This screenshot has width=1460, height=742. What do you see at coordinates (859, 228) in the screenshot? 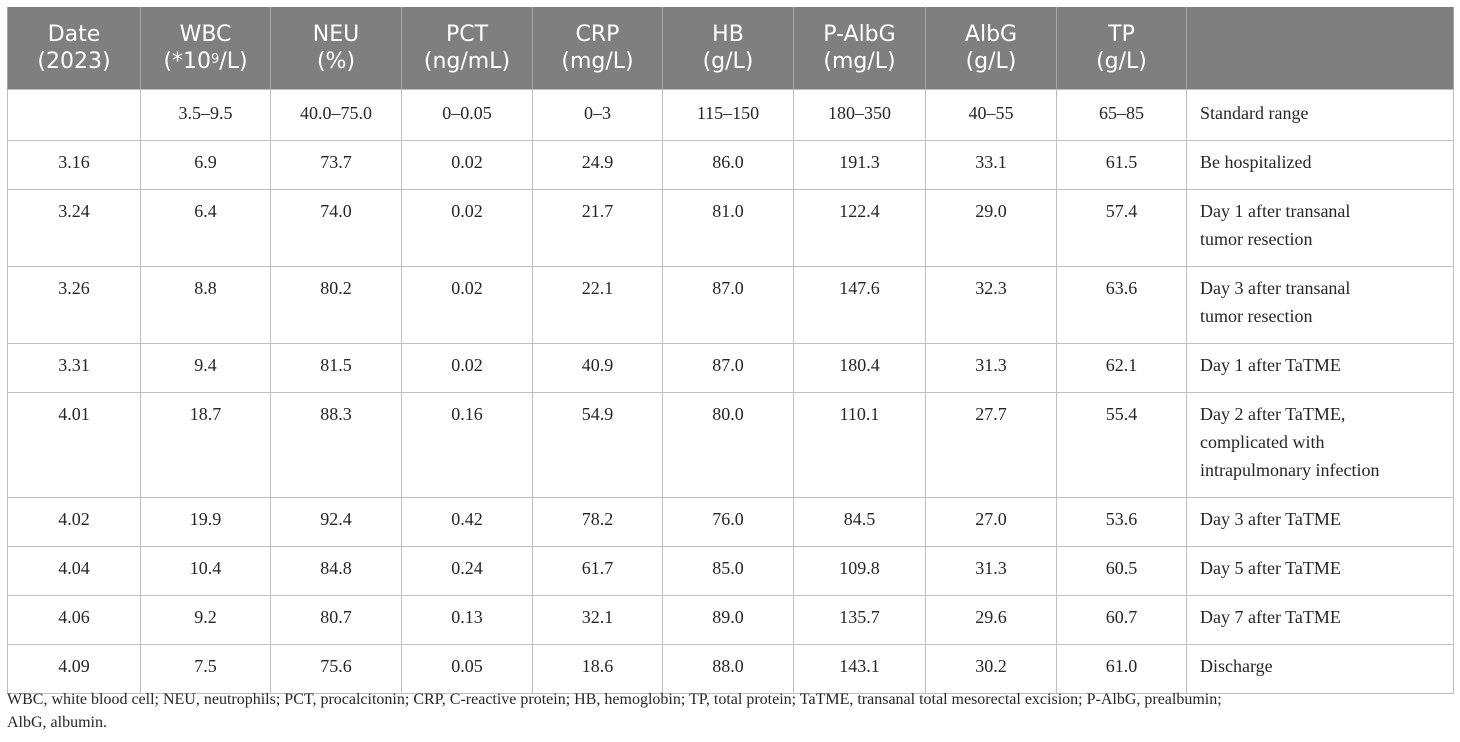
I see `table-cell: 122.4` at bounding box center [859, 228].